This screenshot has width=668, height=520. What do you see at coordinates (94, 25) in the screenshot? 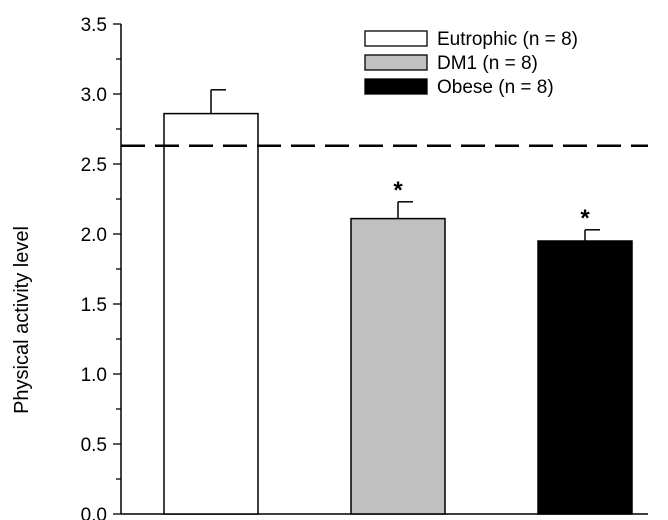
I see `y-tick-label: 3.5` at bounding box center [94, 25].